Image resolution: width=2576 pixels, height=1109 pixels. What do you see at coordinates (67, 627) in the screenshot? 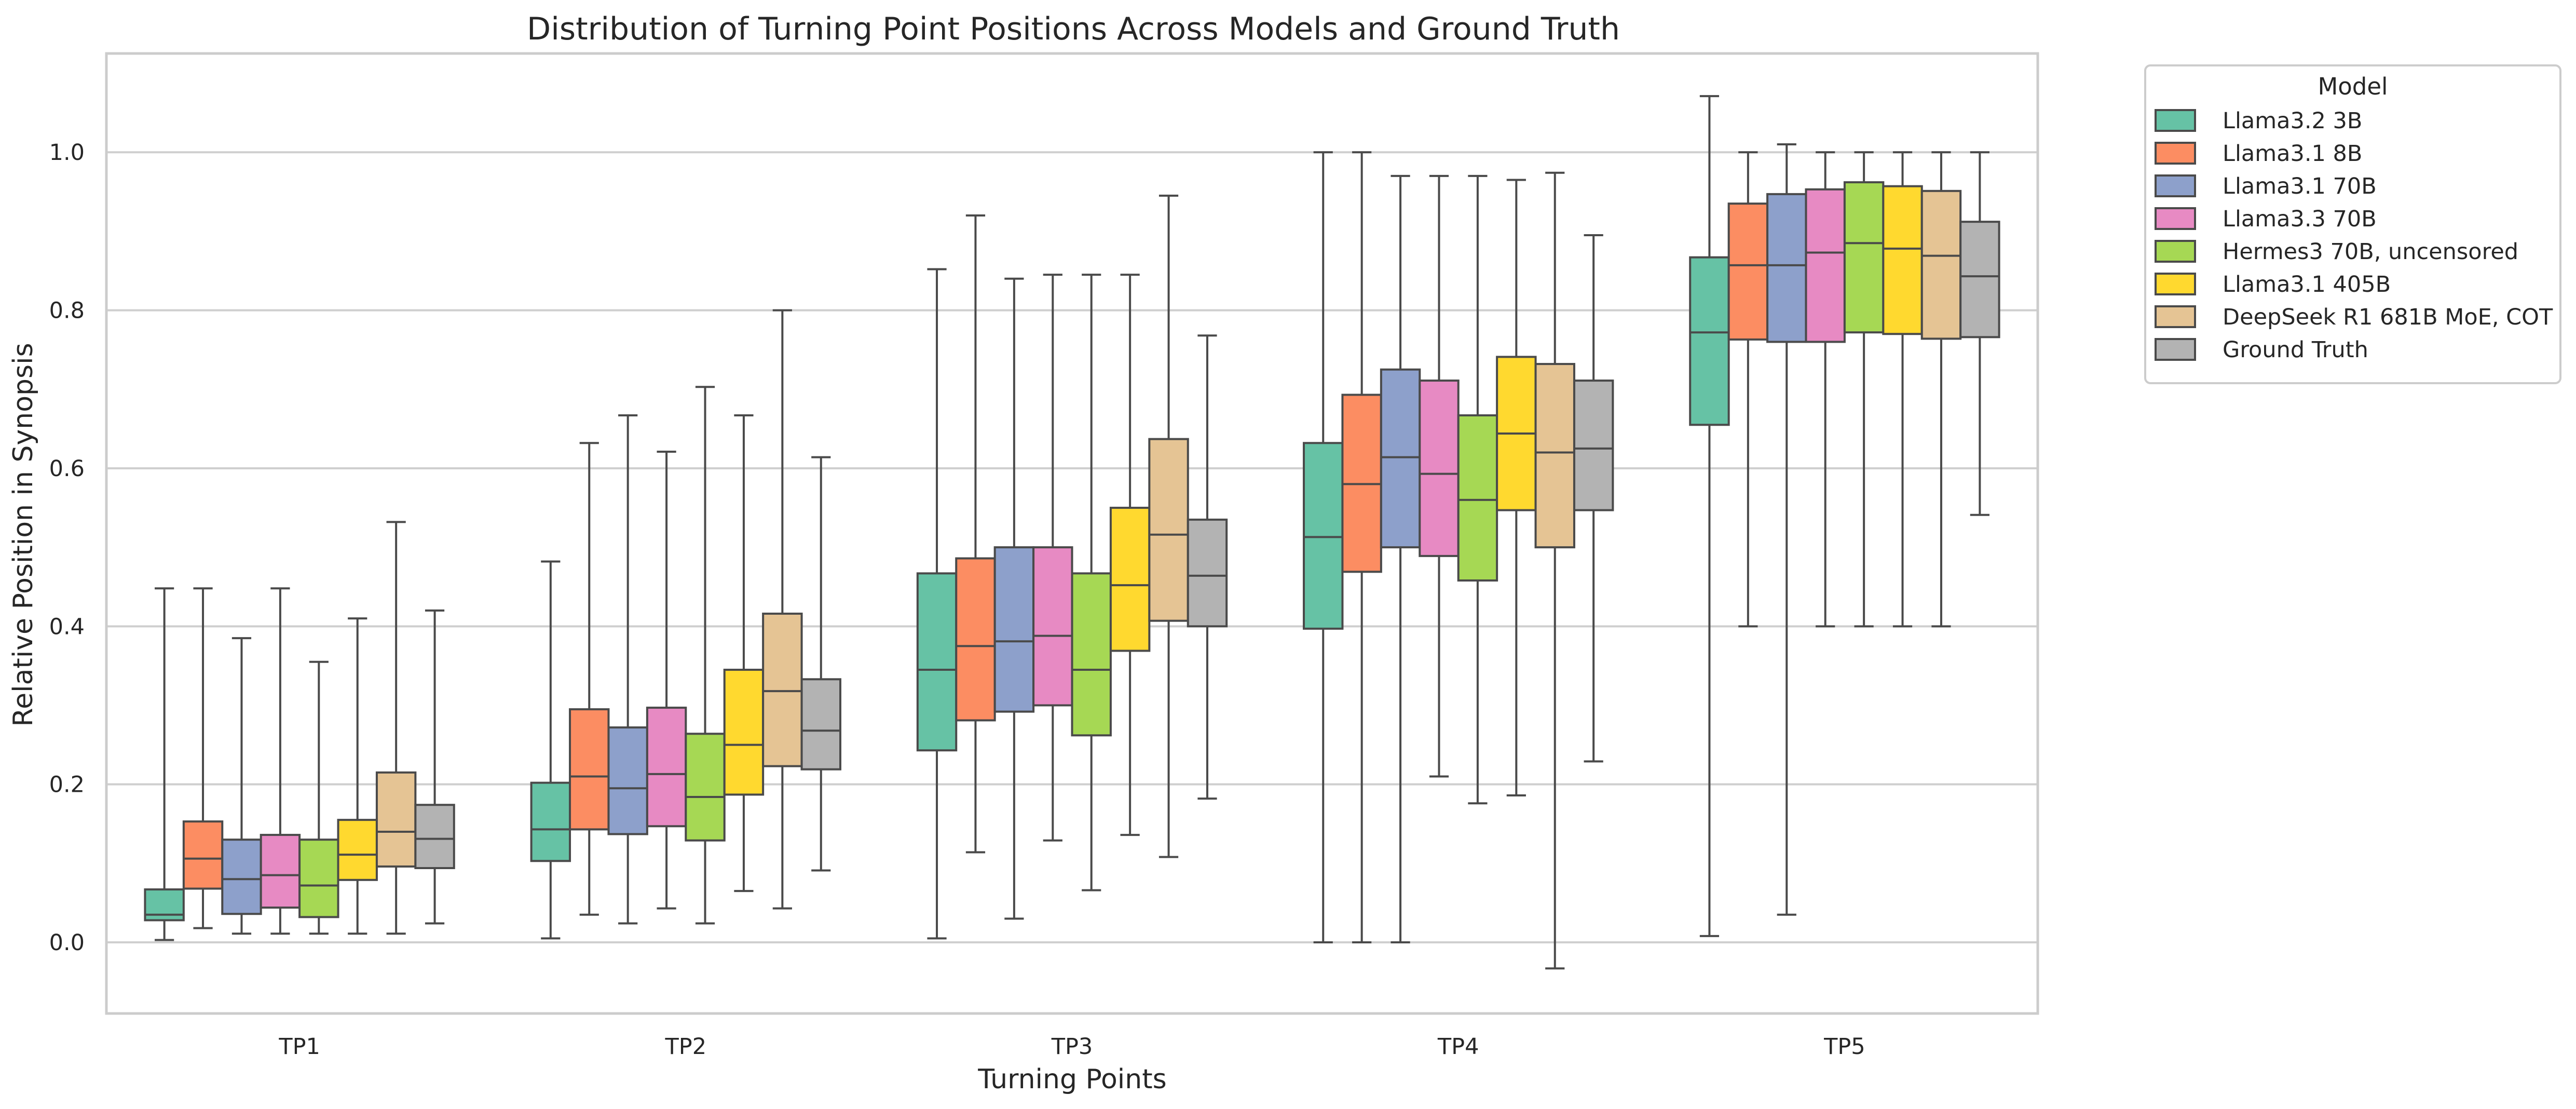
I see `y-tick-label: 0.4` at bounding box center [67, 627].